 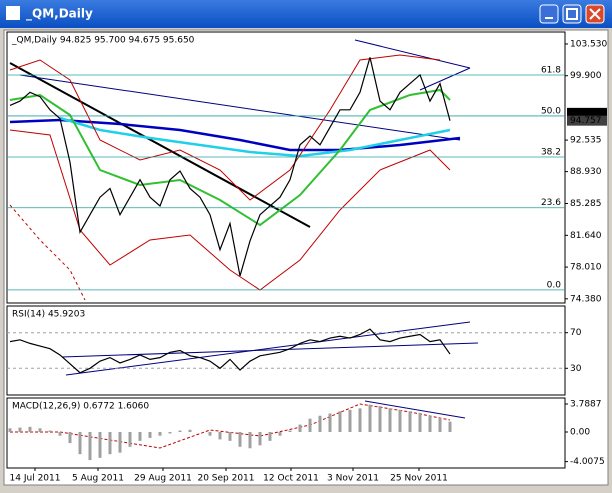 What do you see at coordinates (353, 479) in the screenshot?
I see `x-tick-label: 3 Nov 2011` at bounding box center [353, 479].